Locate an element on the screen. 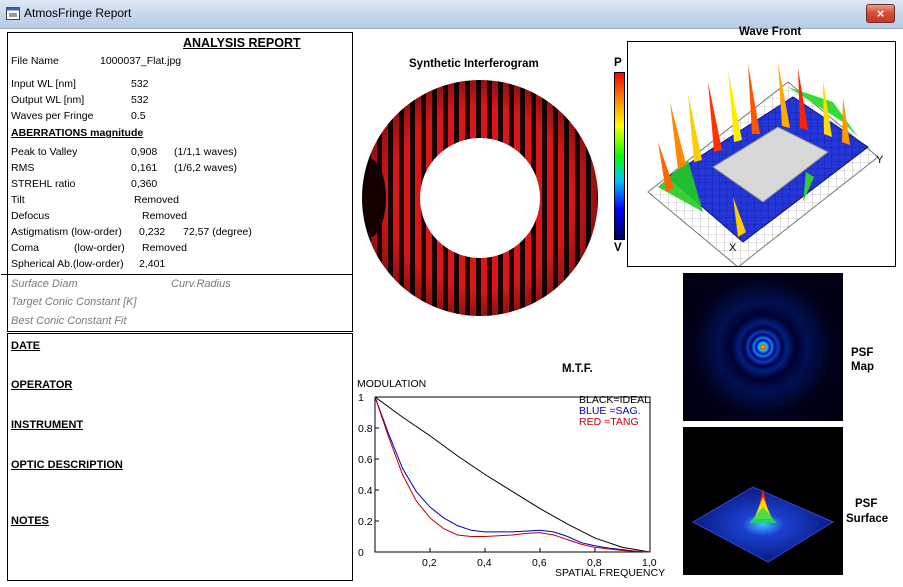 The width and height of the screenshot is (903, 587). mtf-y-tick-label: 1 is located at coordinates (361, 398).